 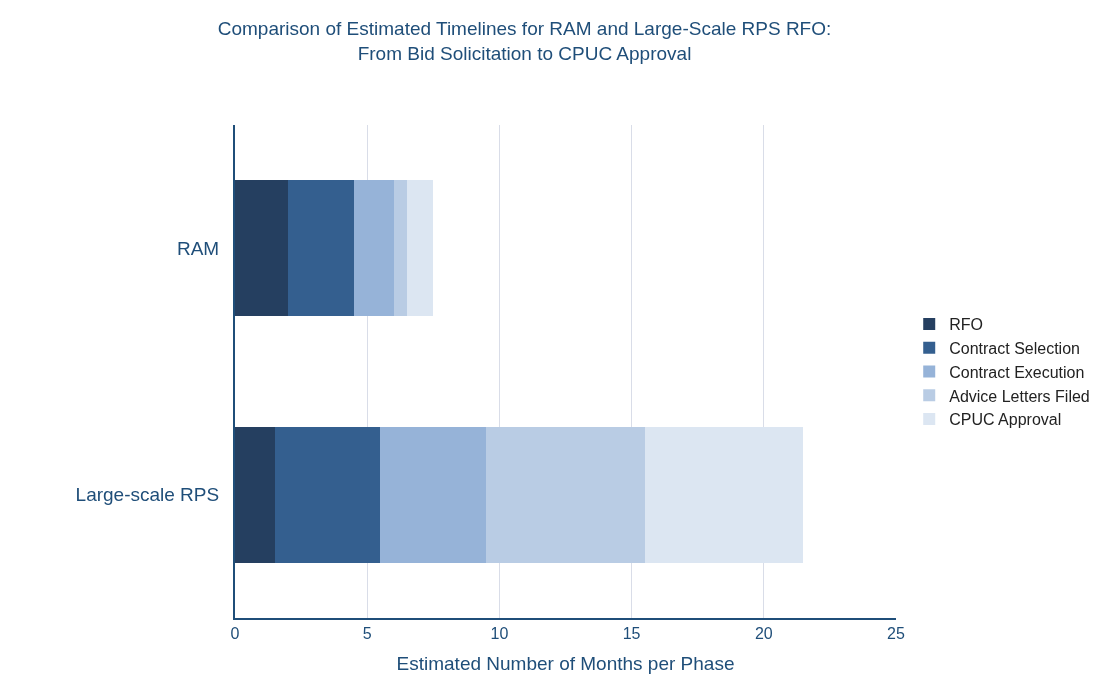 I want to click on legend-label: Advice Letters Filed, so click(x=1019, y=396).